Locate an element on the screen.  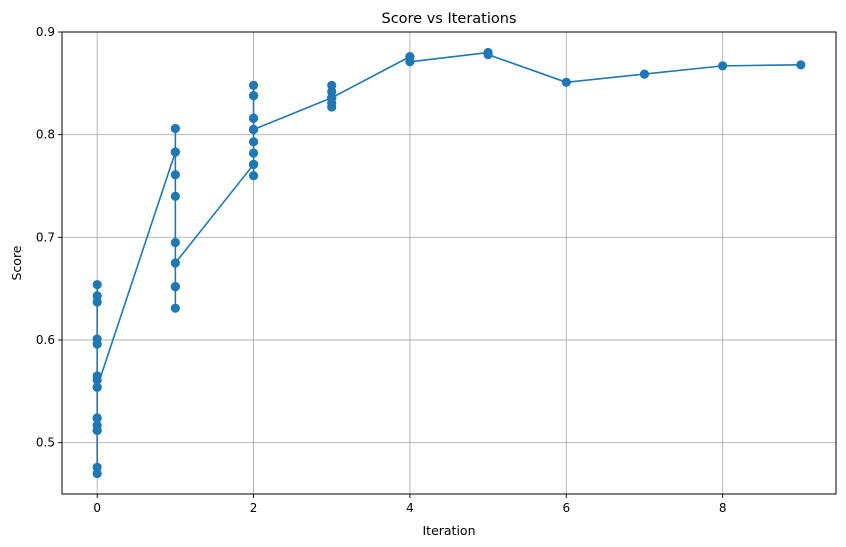
x-tick-label: 8 is located at coordinates (723, 508).